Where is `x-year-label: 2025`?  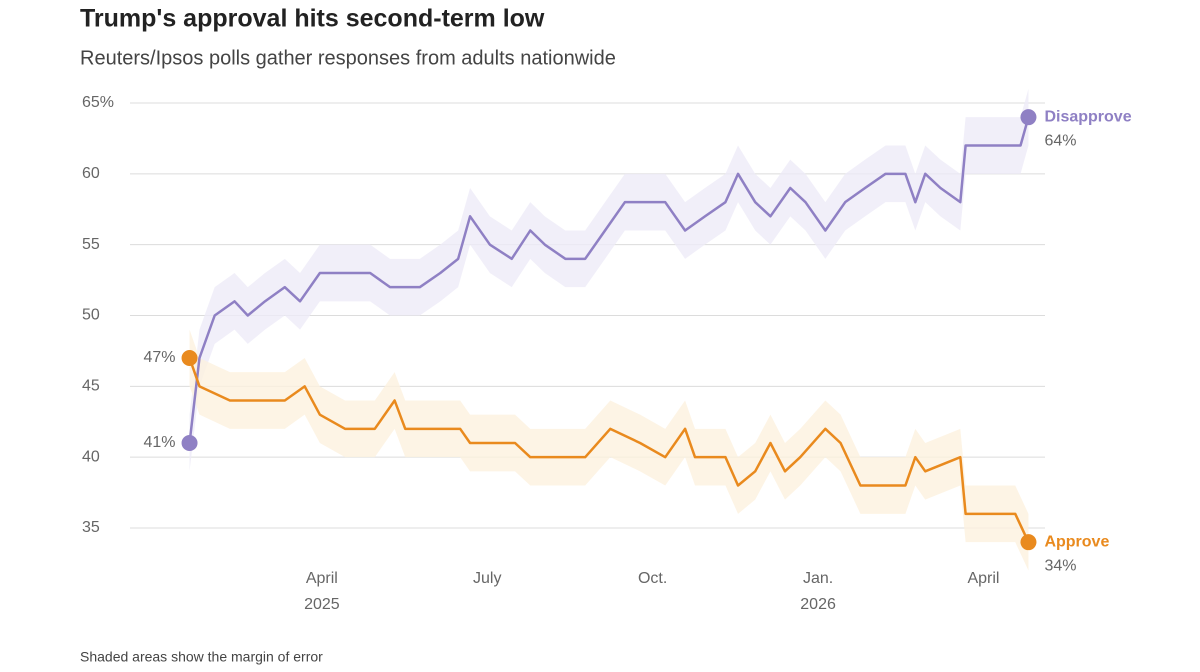 x-year-label: 2025 is located at coordinates (322, 604).